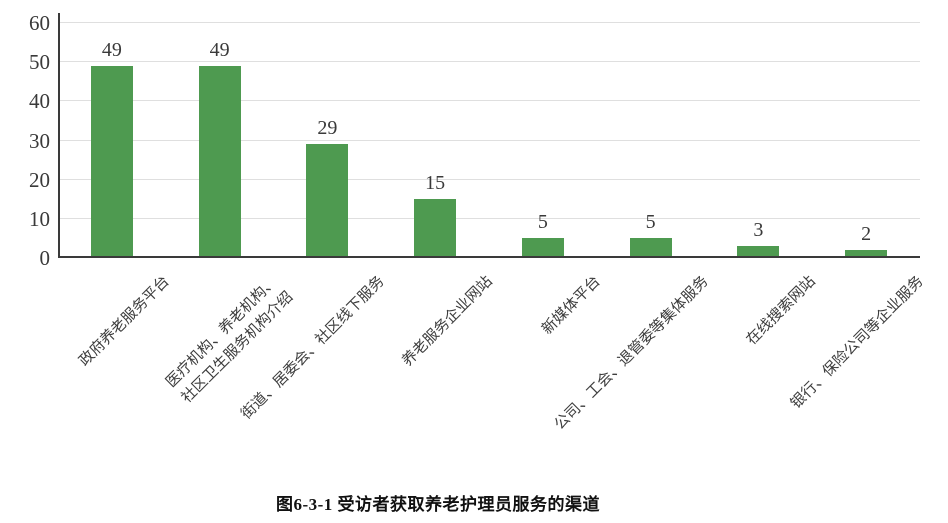 This screenshot has height=523, width=948. I want to click on y-axis-line, so click(59, 135).